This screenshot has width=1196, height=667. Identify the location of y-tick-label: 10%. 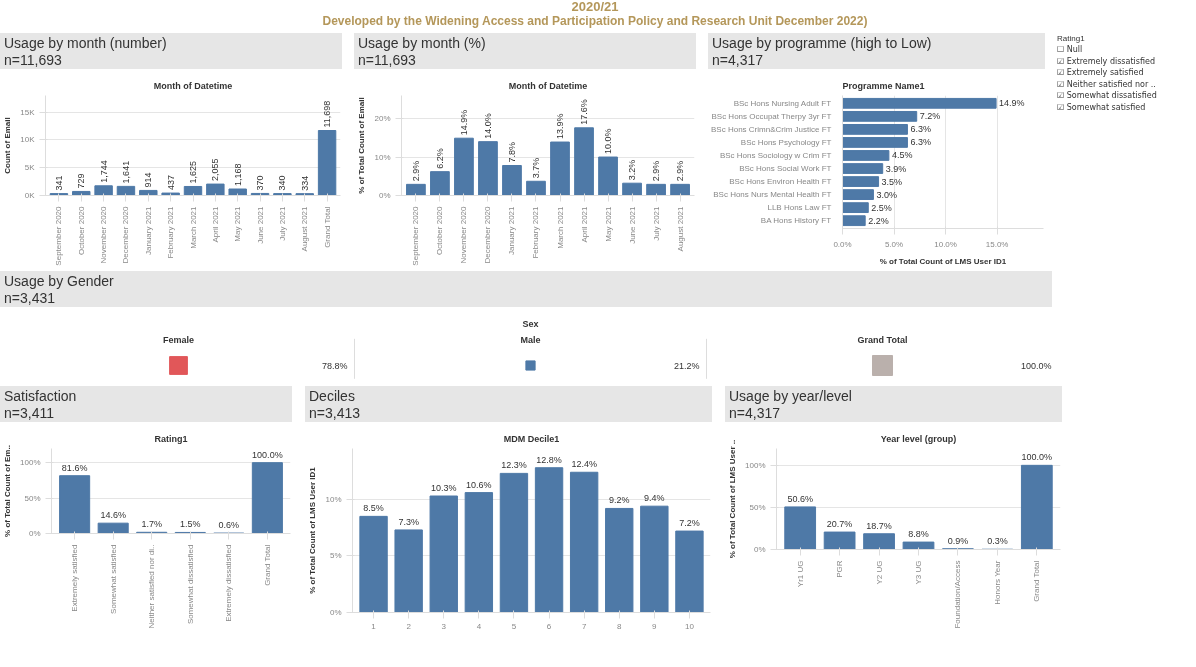
(382, 157).